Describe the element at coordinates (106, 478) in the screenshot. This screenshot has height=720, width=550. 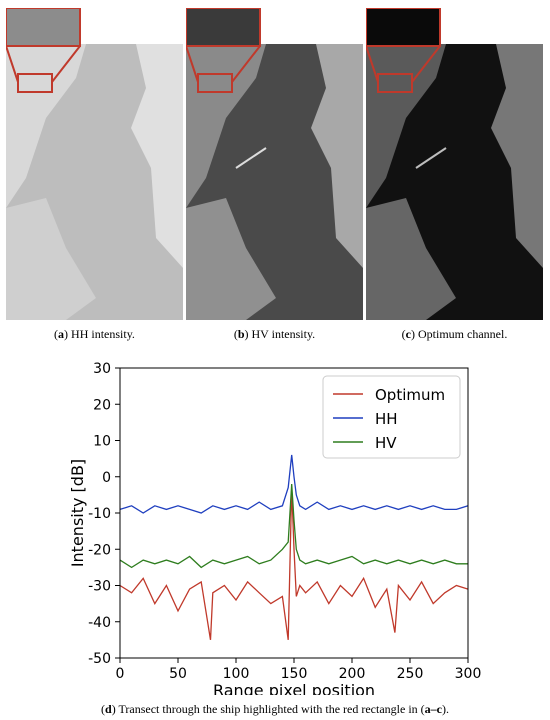
I see `y-tick-label: 0` at that location.